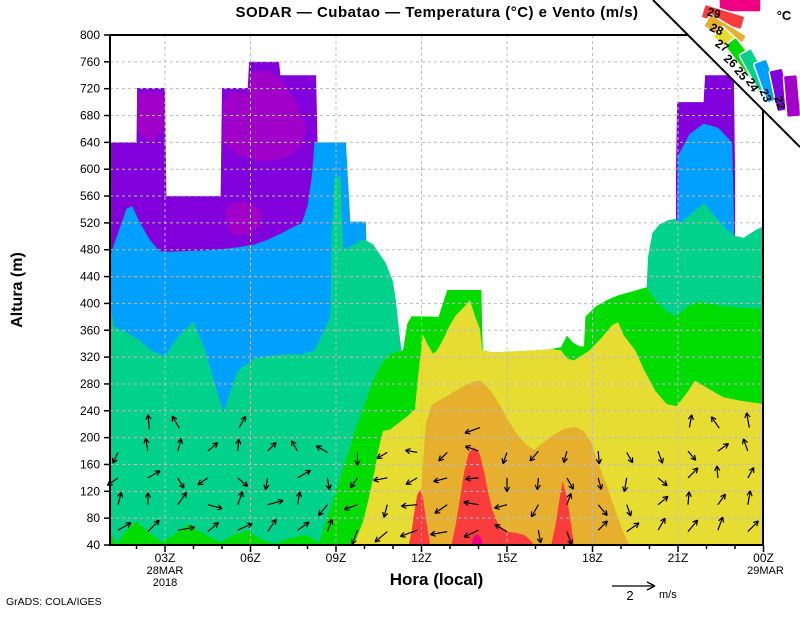 The image size is (800, 618). What do you see at coordinates (90, 89) in the screenshot?
I see `y-tick-label: 720` at bounding box center [90, 89].